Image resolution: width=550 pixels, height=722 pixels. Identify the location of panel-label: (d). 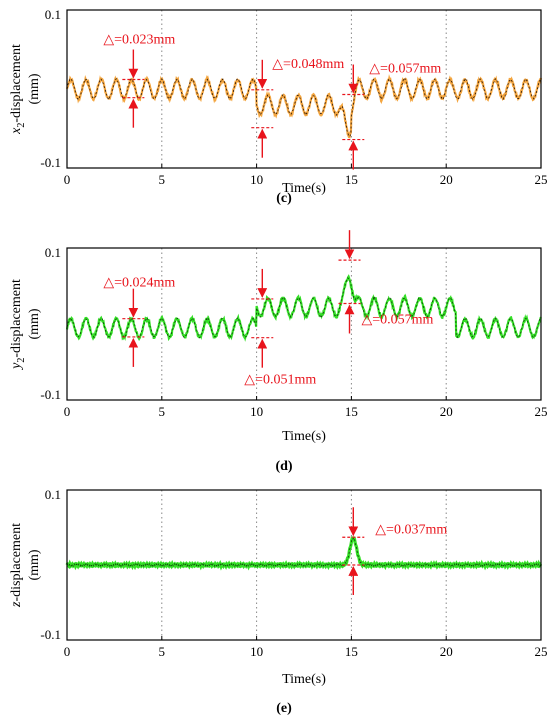
(283, 466).